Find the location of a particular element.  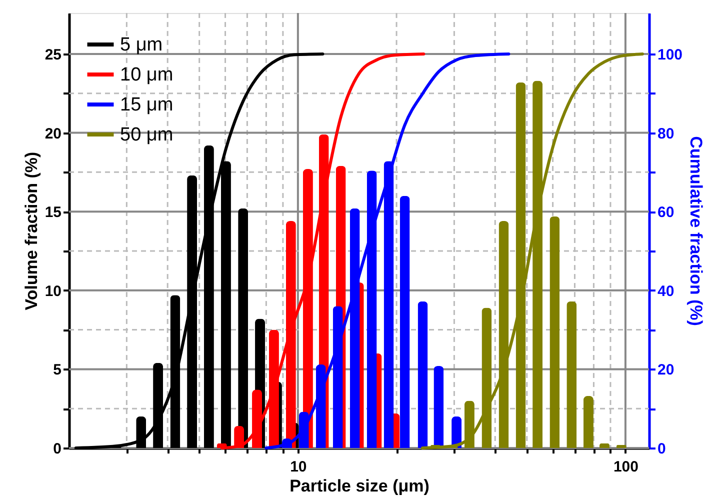

y2-tick-label: 20 is located at coordinates (666, 370).